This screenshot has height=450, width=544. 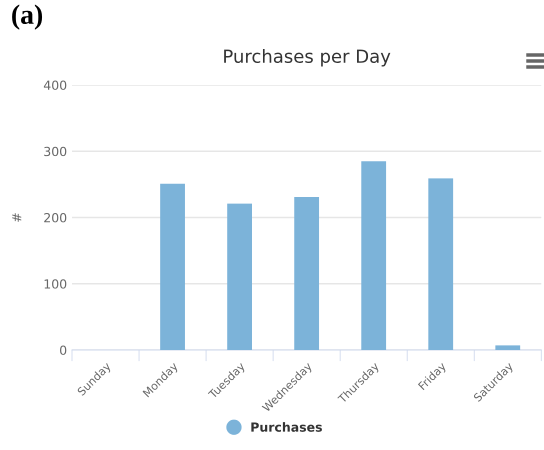 What do you see at coordinates (286, 427) in the screenshot?
I see `legend-label: Purchases` at bounding box center [286, 427].